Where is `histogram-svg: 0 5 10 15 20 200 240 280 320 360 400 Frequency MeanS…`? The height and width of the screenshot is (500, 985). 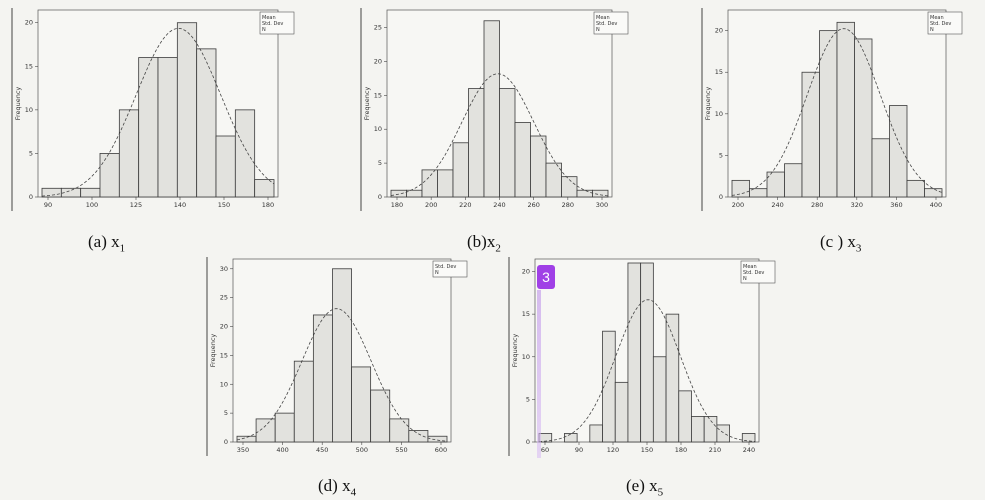 histogram-svg: 0 5 10 15 20 200 240 280 320 360 400 Frequency MeanS… is located at coordinates (832, 109).